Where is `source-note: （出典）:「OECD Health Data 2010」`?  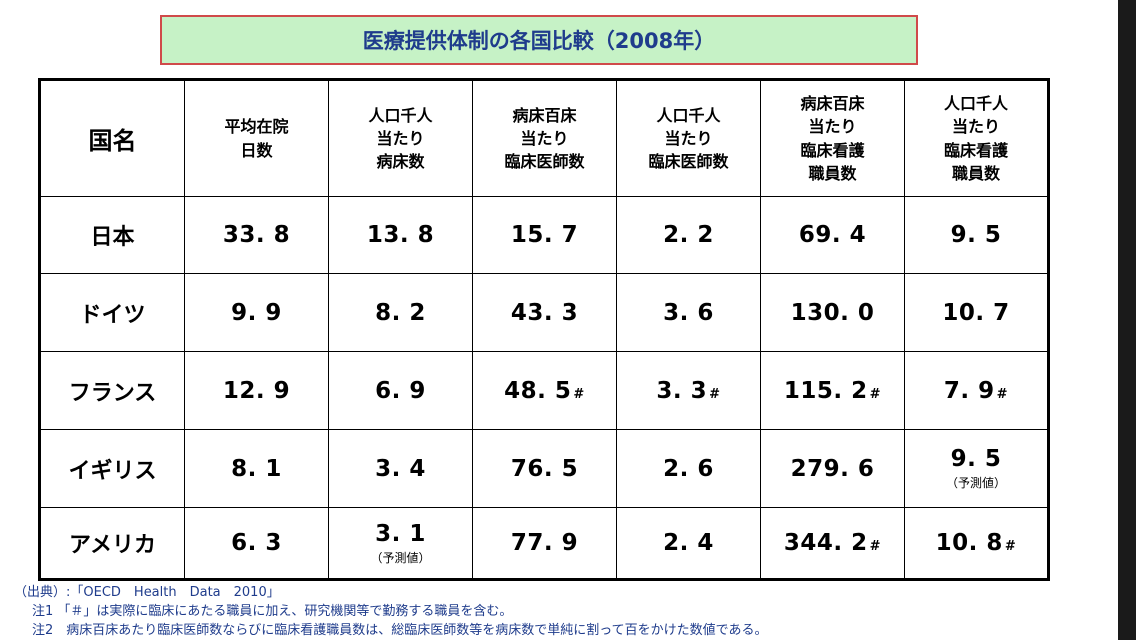 source-note: （出典）:「OECD Health Data 2010」 is located at coordinates (147, 592).